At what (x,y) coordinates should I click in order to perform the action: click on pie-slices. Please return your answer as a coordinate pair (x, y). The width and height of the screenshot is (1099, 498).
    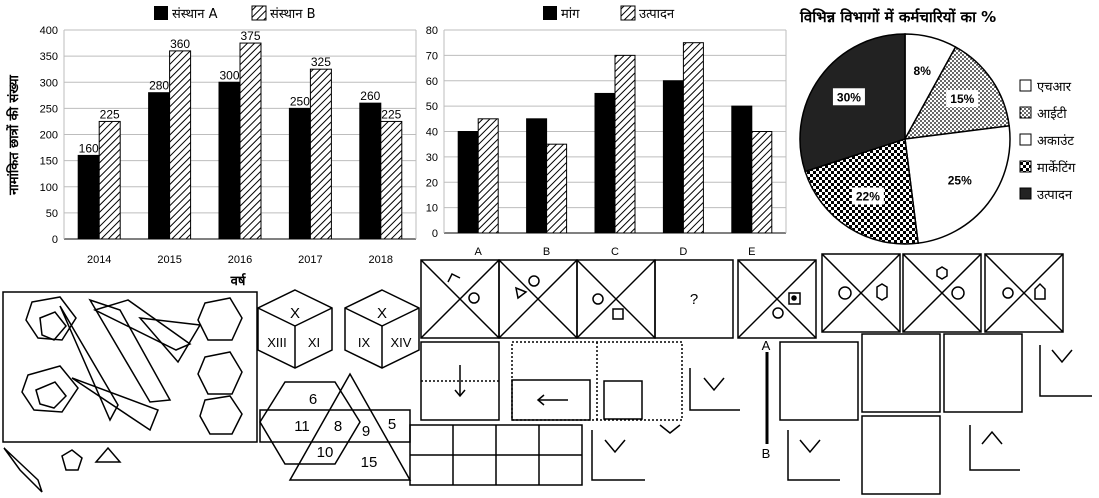
    Looking at the image, I should click on (905, 139).